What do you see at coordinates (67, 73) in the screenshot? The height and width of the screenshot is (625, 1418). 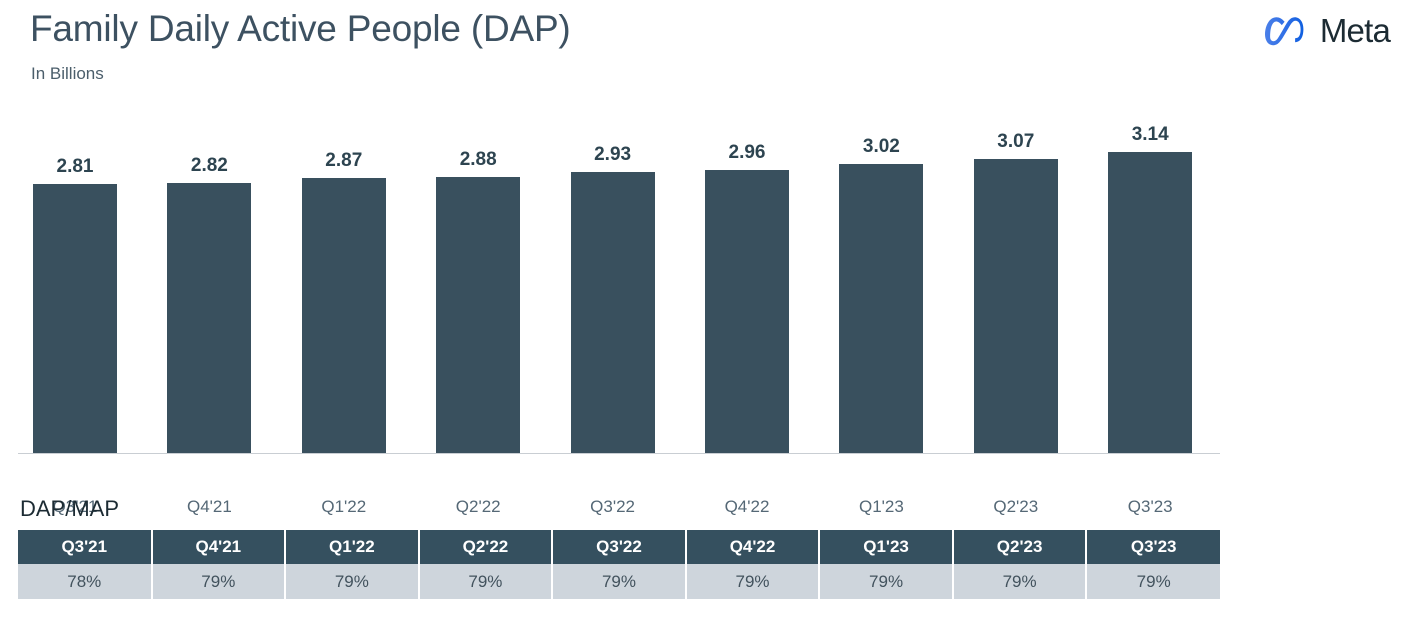 I see `chart-subtitle: In Billions` at bounding box center [67, 73].